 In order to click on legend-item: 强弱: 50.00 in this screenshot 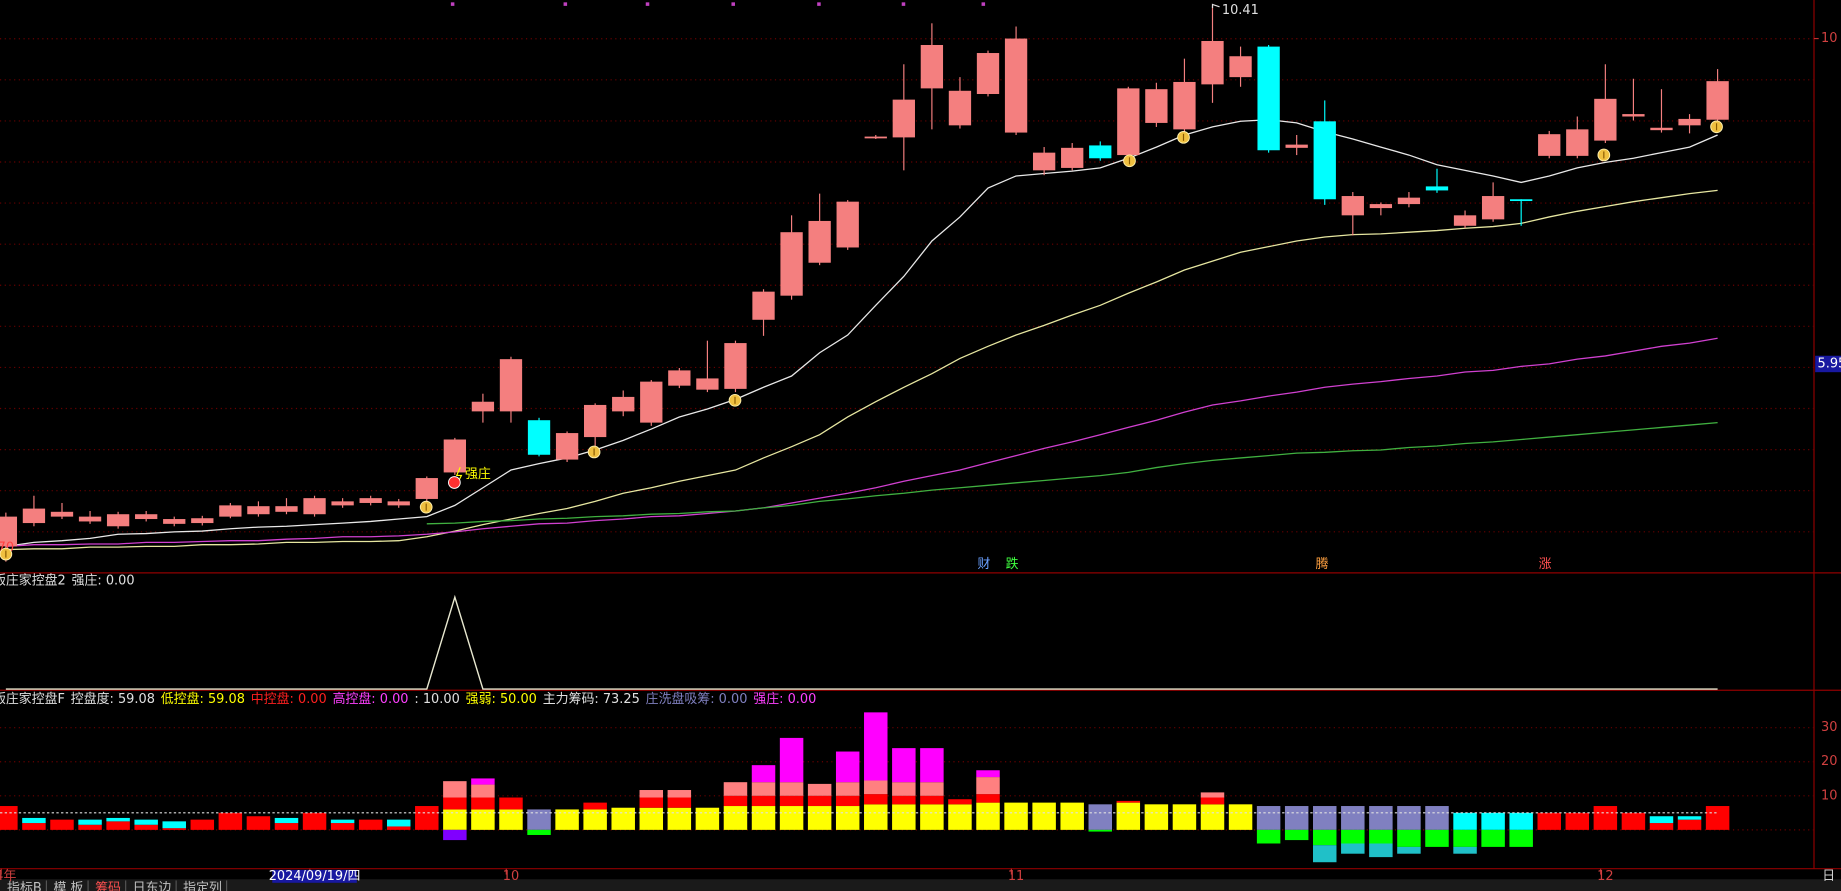, I will do `click(501, 699)`.